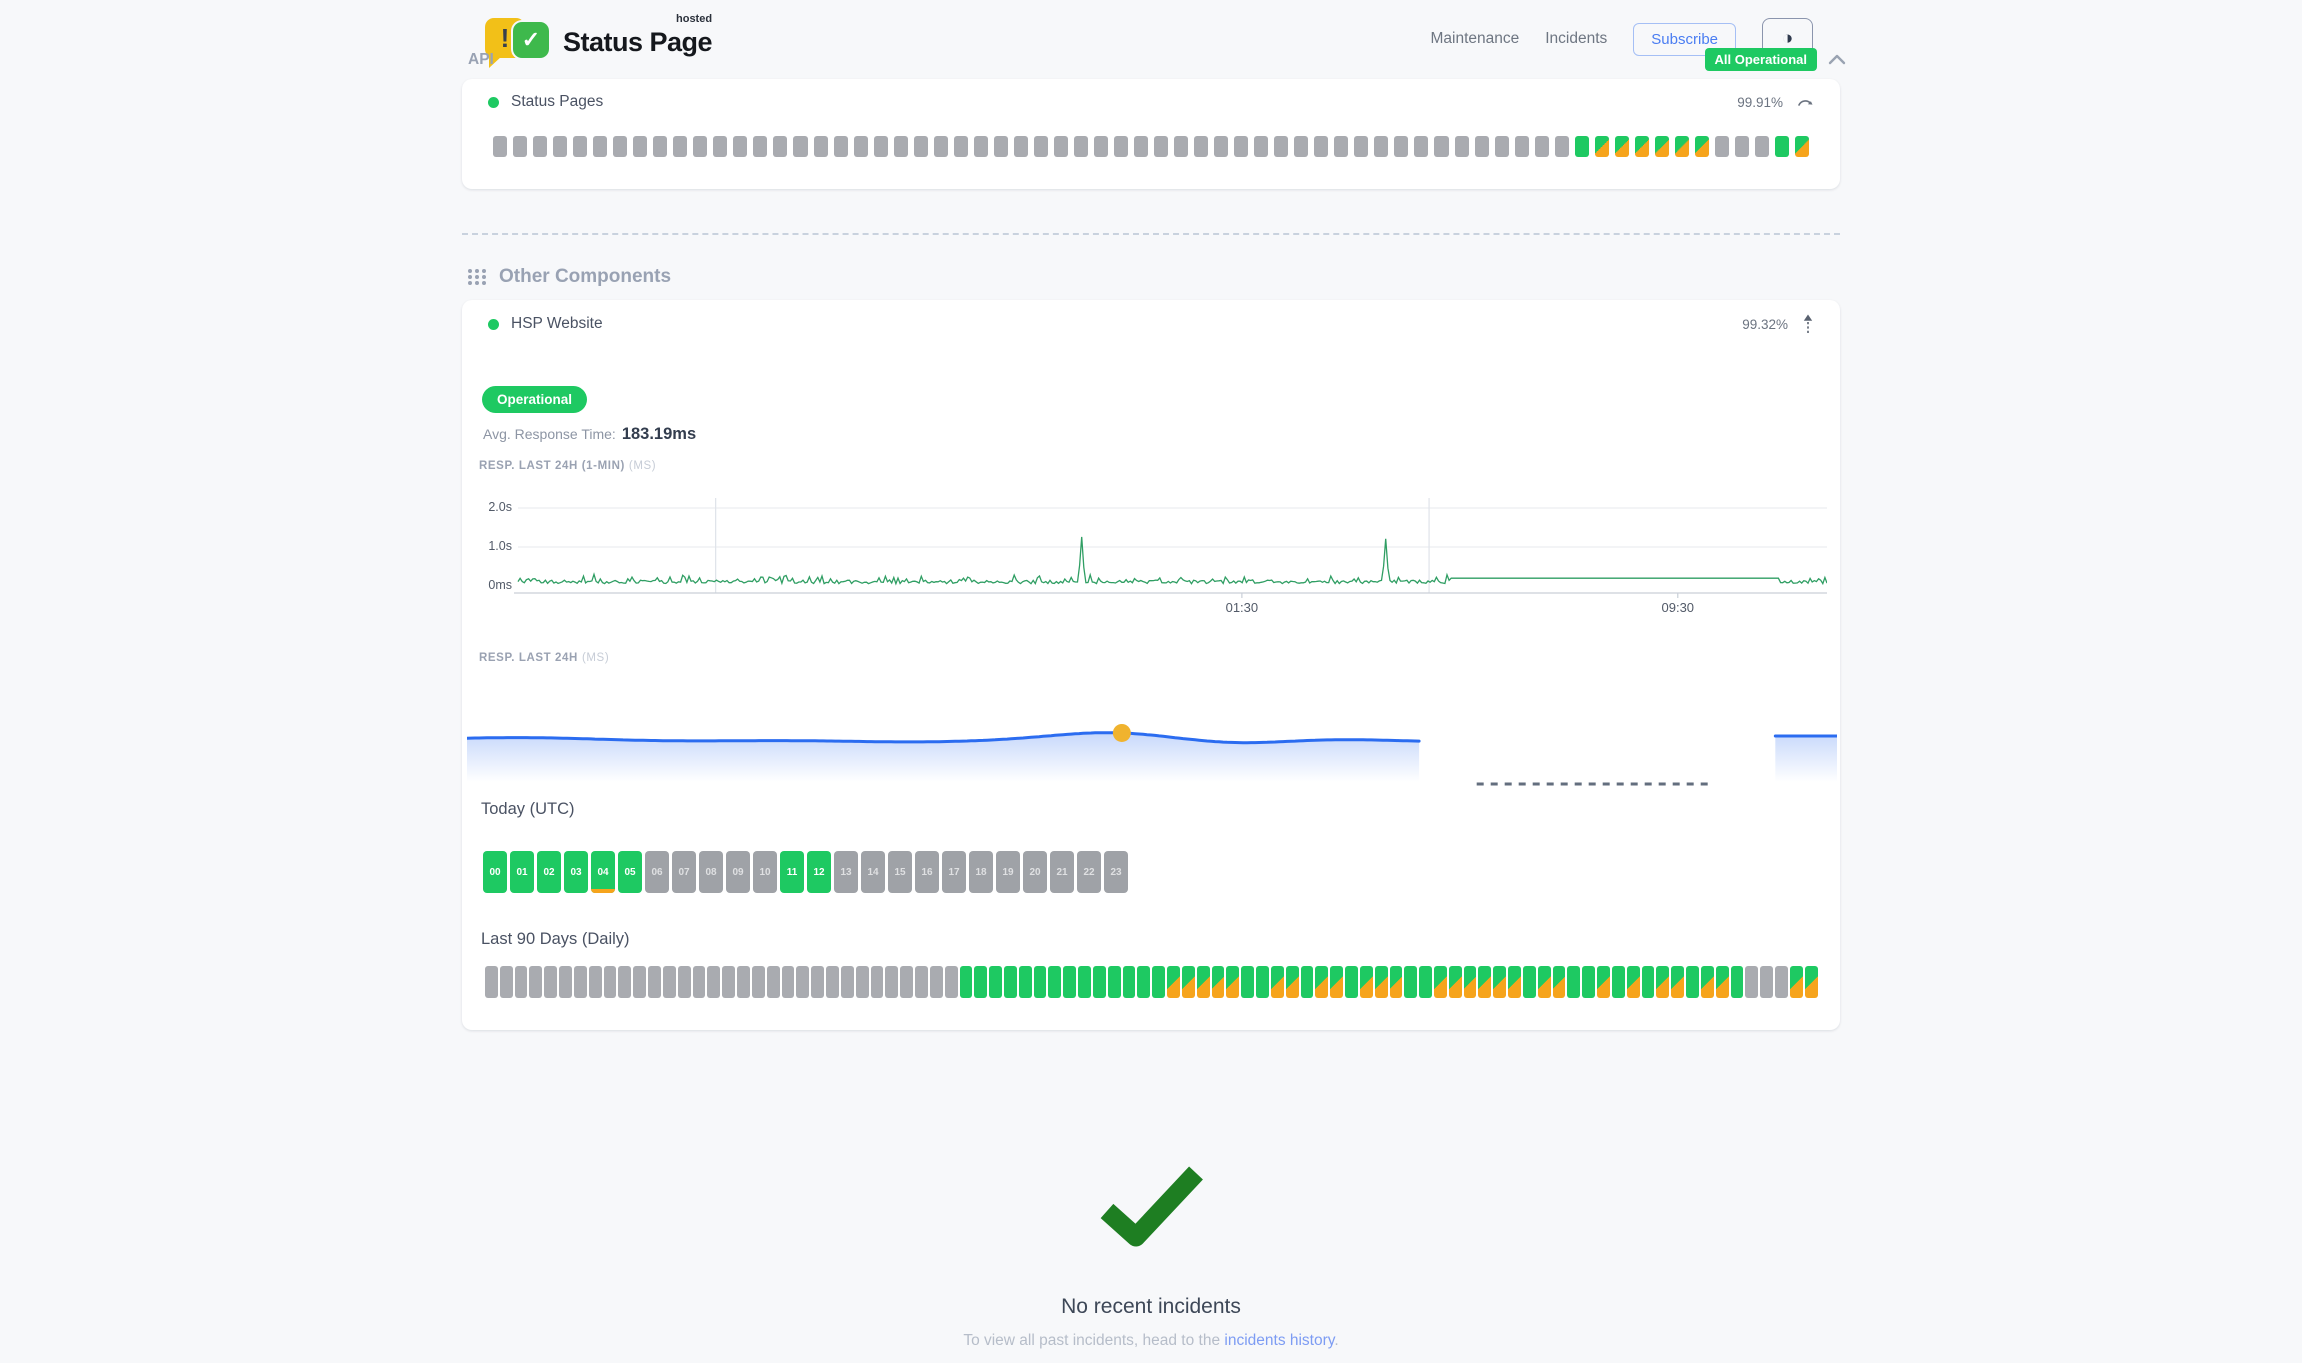 This screenshot has height=1363, width=2302. What do you see at coordinates (549, 872) in the screenshot?
I see `hour-block: 02` at bounding box center [549, 872].